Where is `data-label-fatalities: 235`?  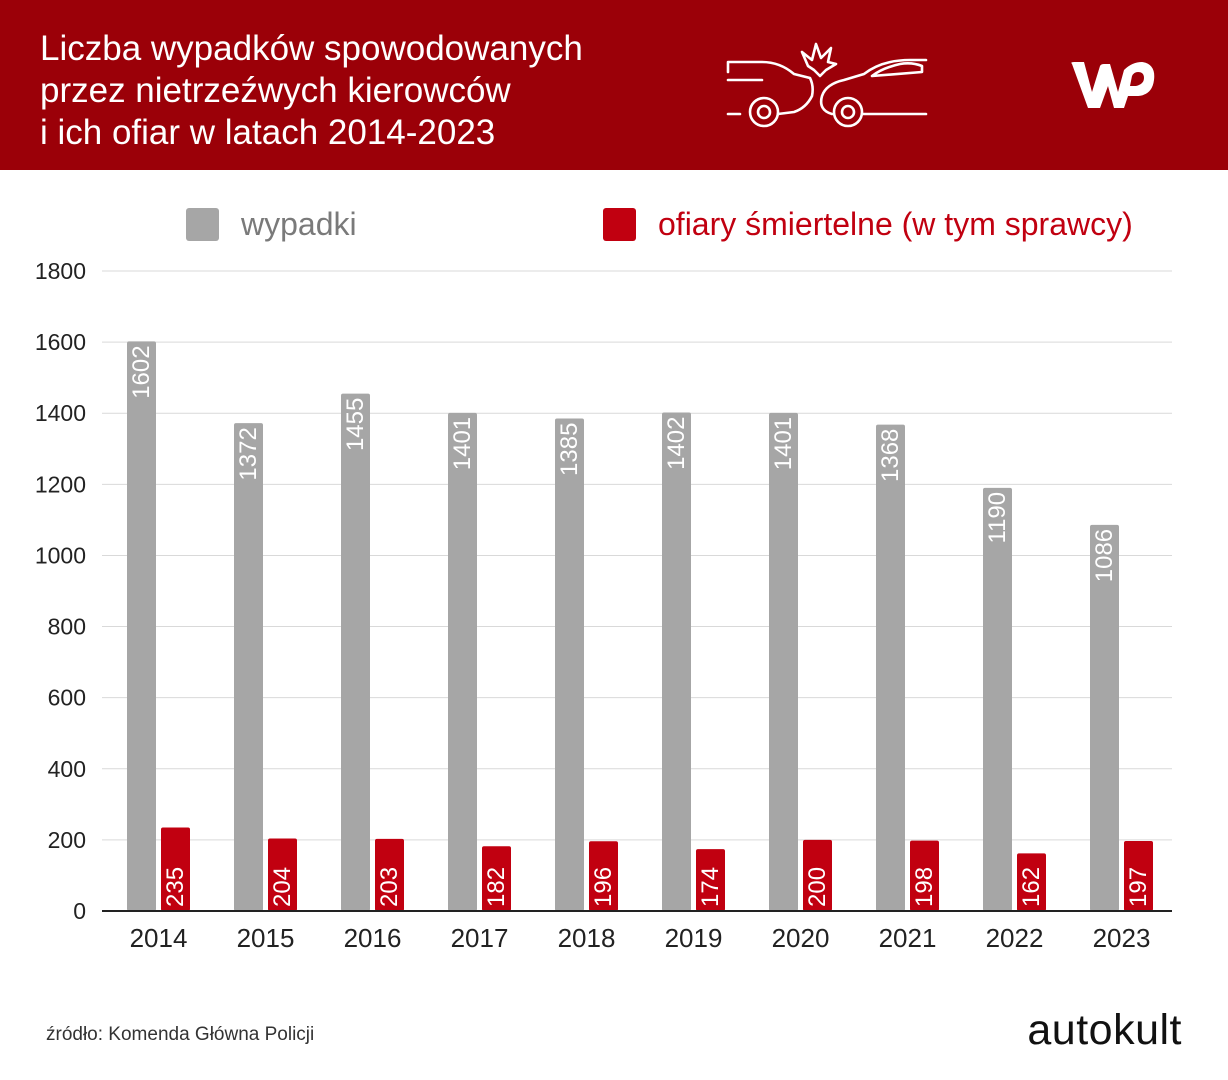 data-label-fatalities: 235 is located at coordinates (175, 887).